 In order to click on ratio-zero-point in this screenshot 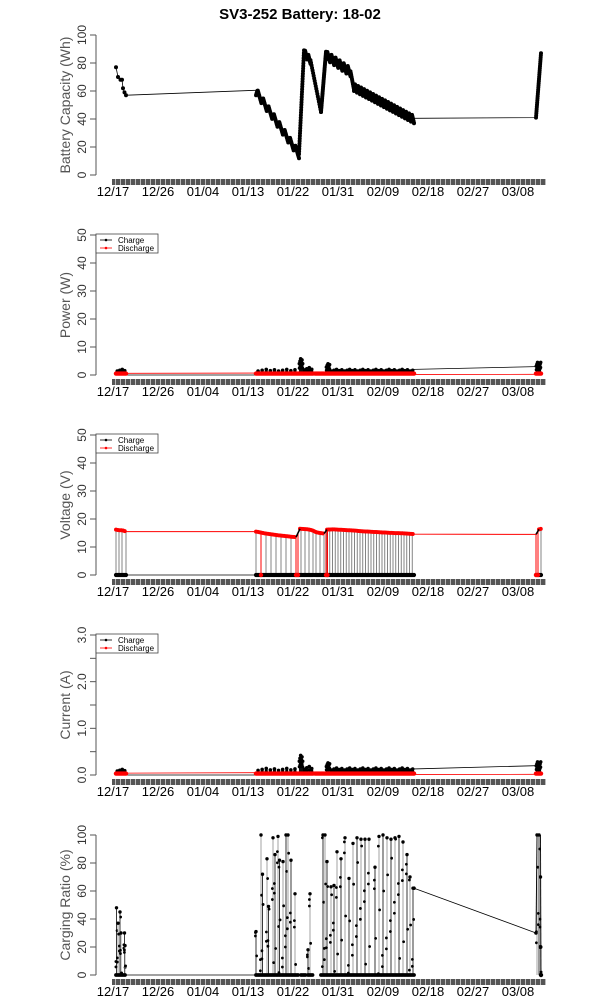, I will do `click(298, 975)`.